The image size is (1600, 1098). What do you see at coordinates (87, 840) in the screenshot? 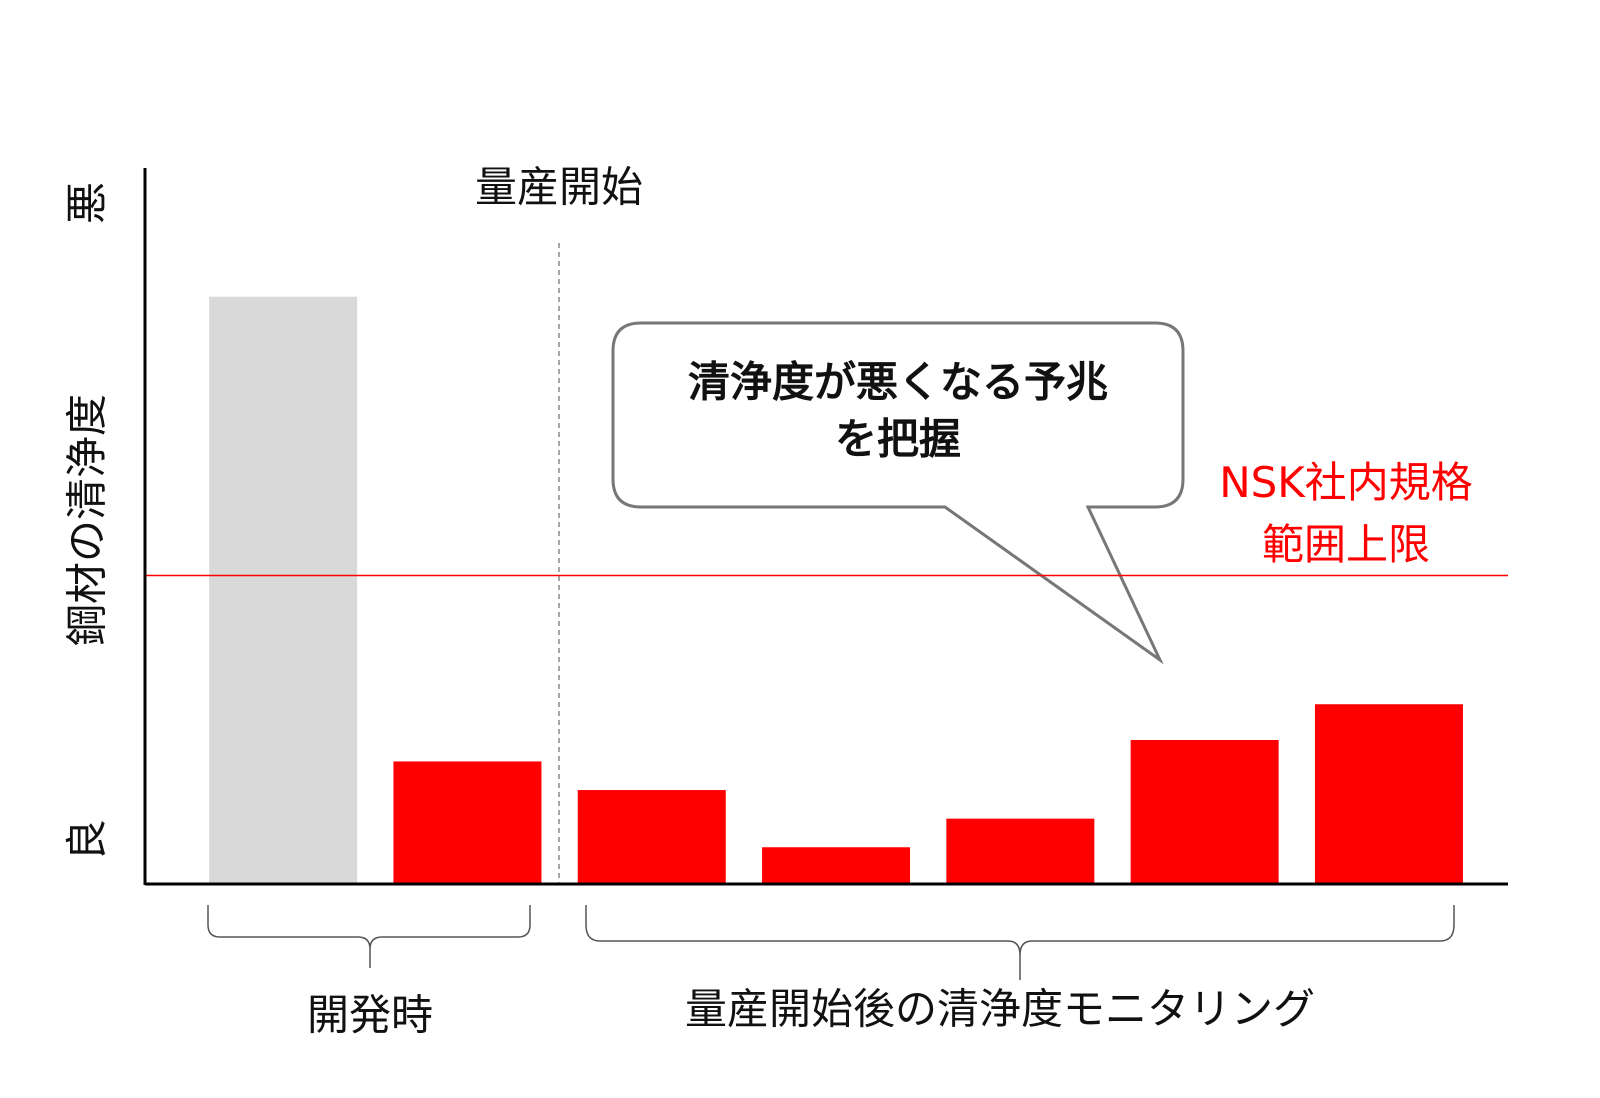
I see `y-bottom-label: 良` at bounding box center [87, 840].